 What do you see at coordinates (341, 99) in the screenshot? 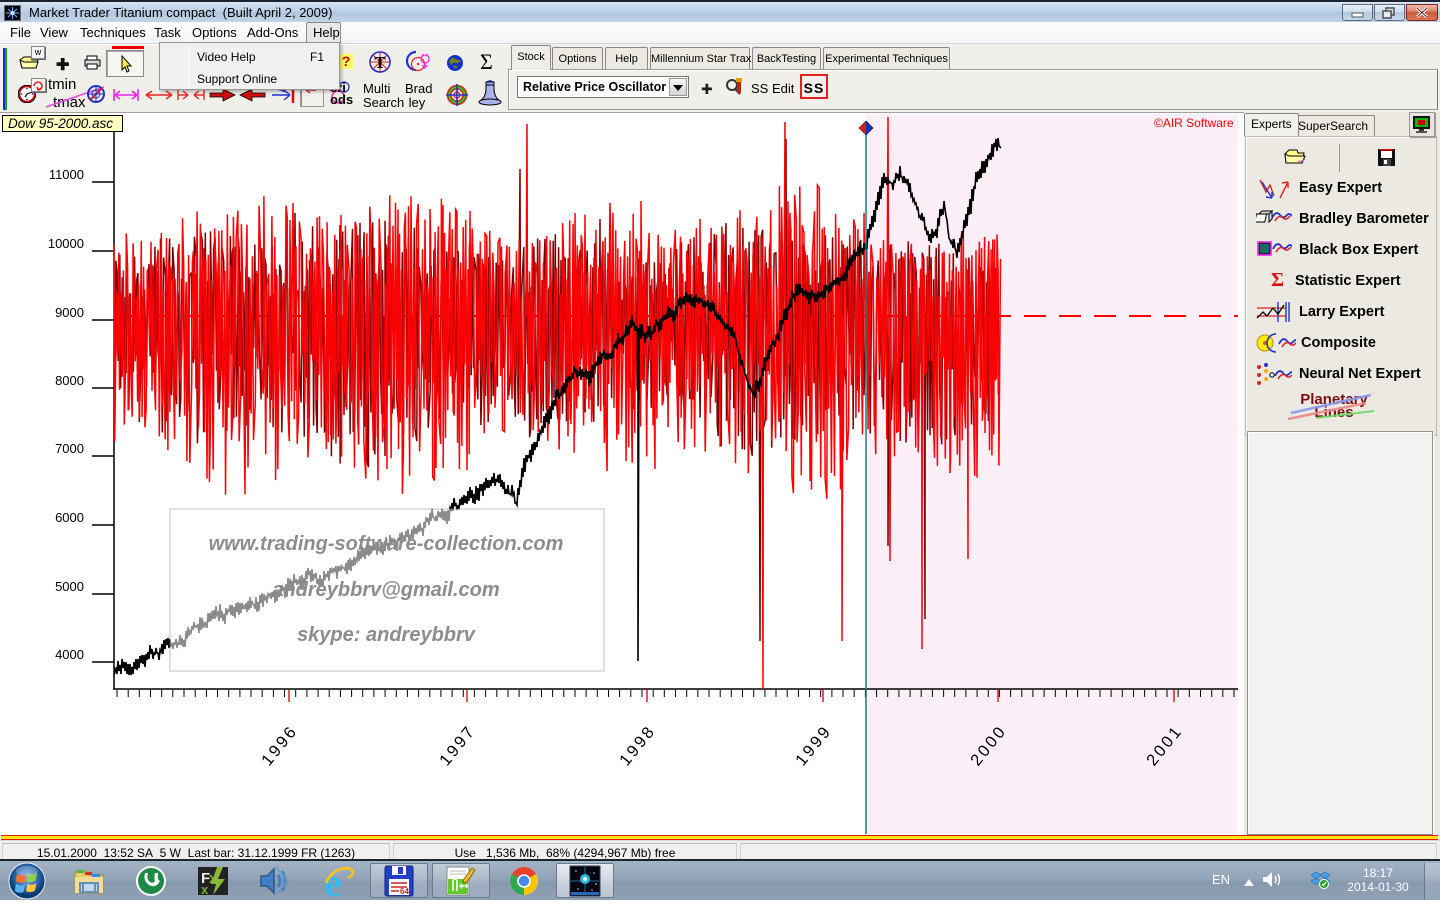
I see `svg-text: ods` at bounding box center [341, 99].